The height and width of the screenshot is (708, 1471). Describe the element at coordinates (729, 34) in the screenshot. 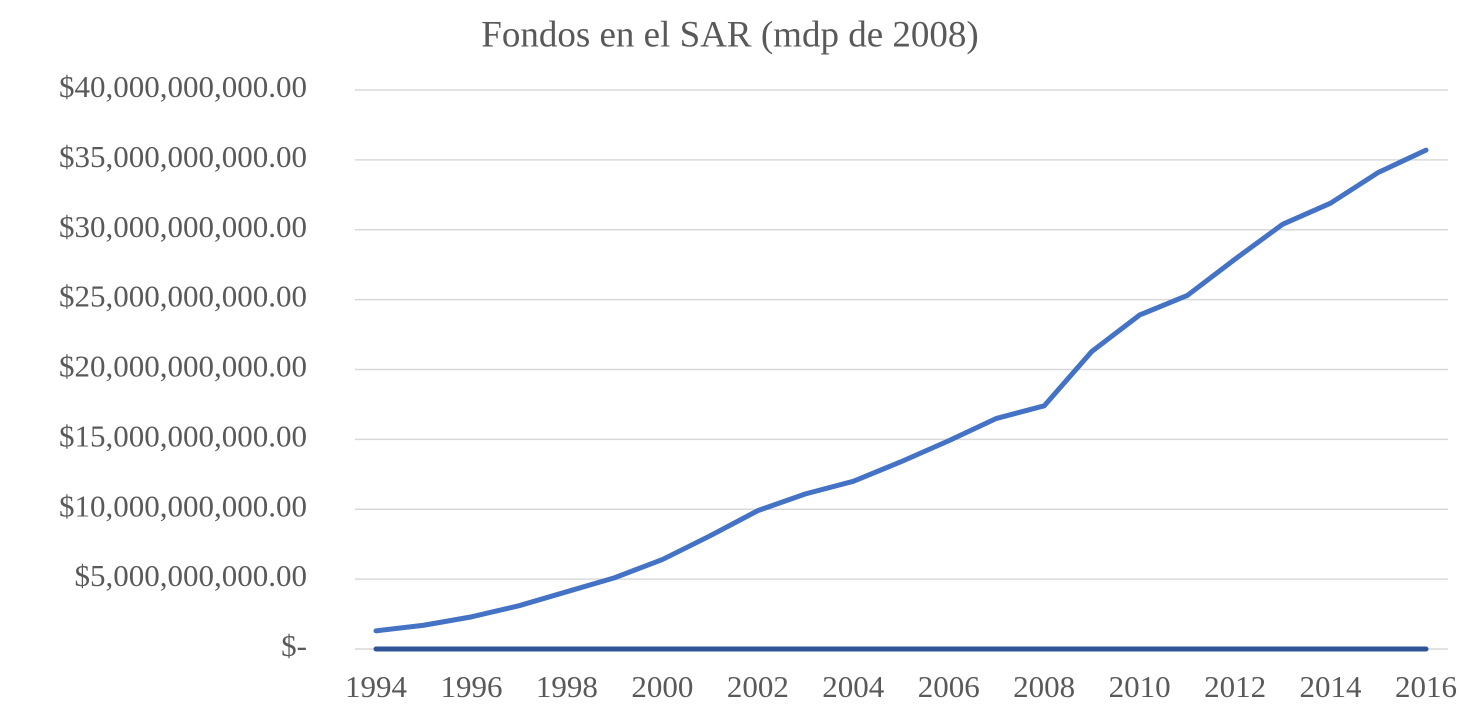

I see `chart-title: Fondos en el SAR (mdp de 2008)` at that location.